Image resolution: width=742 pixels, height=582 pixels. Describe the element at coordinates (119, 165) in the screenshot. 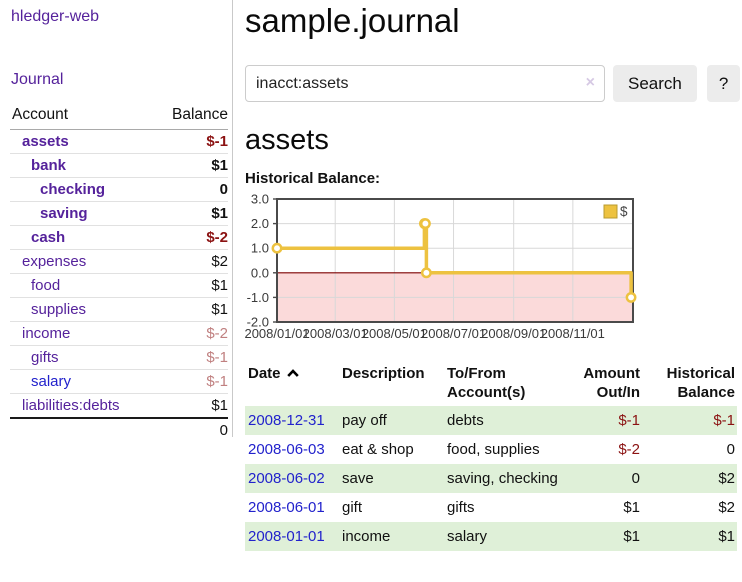

I see `account-row: bank $1` at that location.